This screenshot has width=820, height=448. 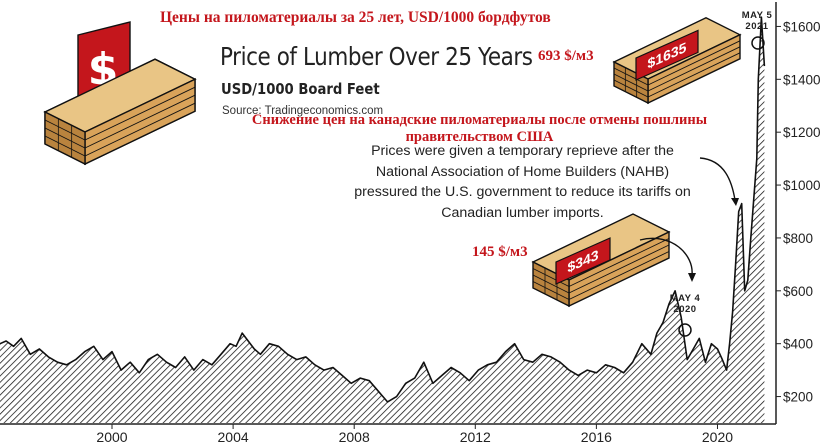 What do you see at coordinates (475, 436) in the screenshot?
I see `x-tick-label: 2012` at bounding box center [475, 436].